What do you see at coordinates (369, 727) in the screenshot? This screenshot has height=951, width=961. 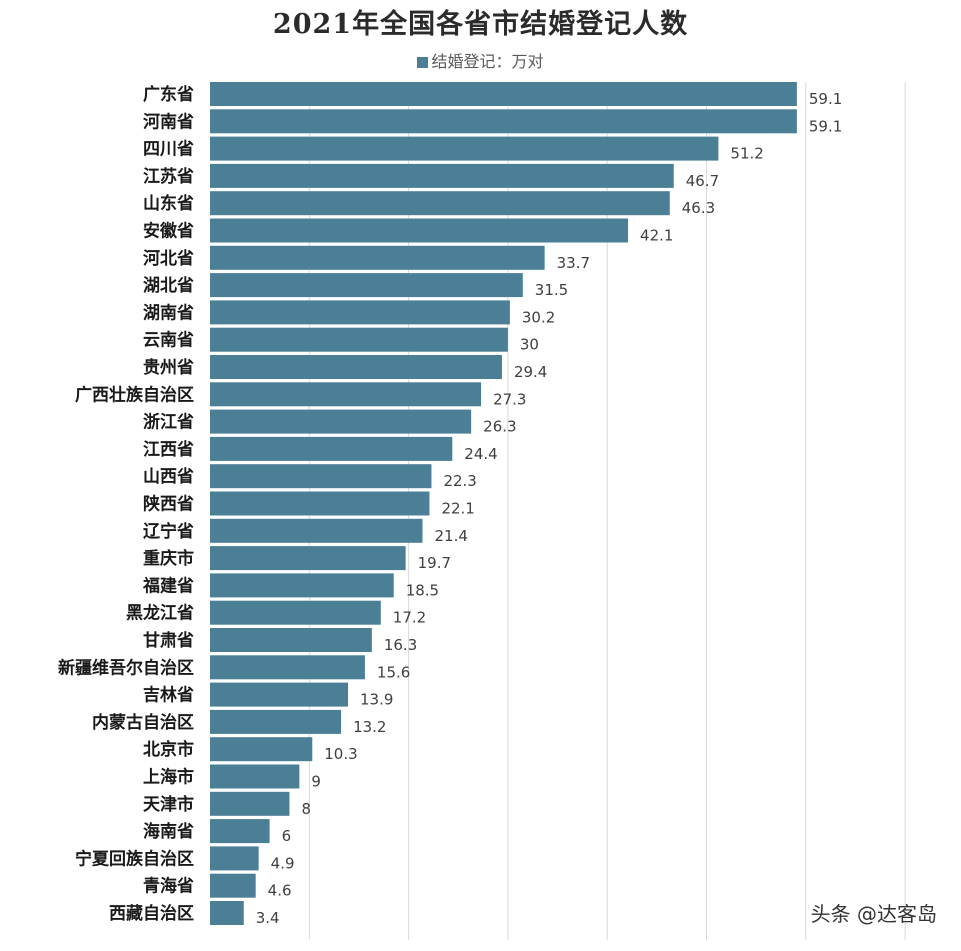 I see `value-label: 13.2` at bounding box center [369, 727].